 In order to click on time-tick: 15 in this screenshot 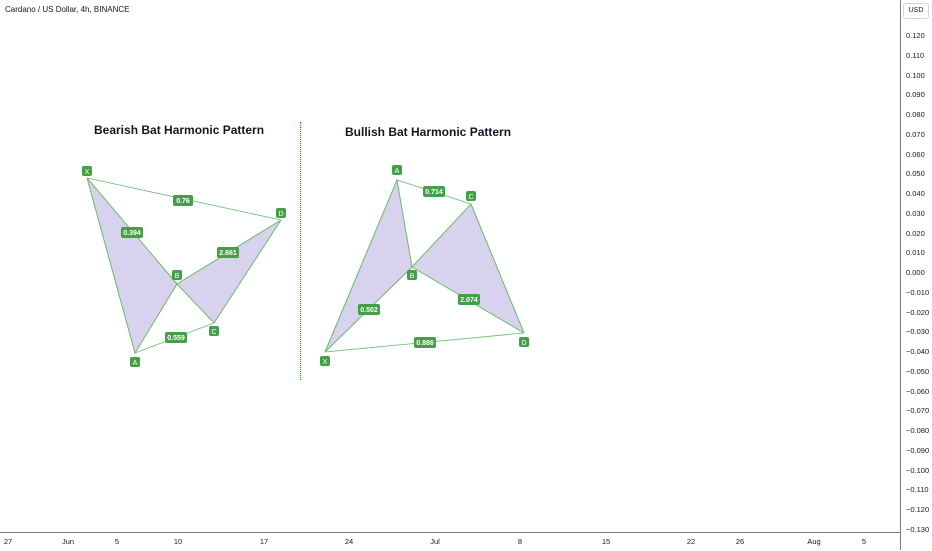, I will do `click(606, 541)`.